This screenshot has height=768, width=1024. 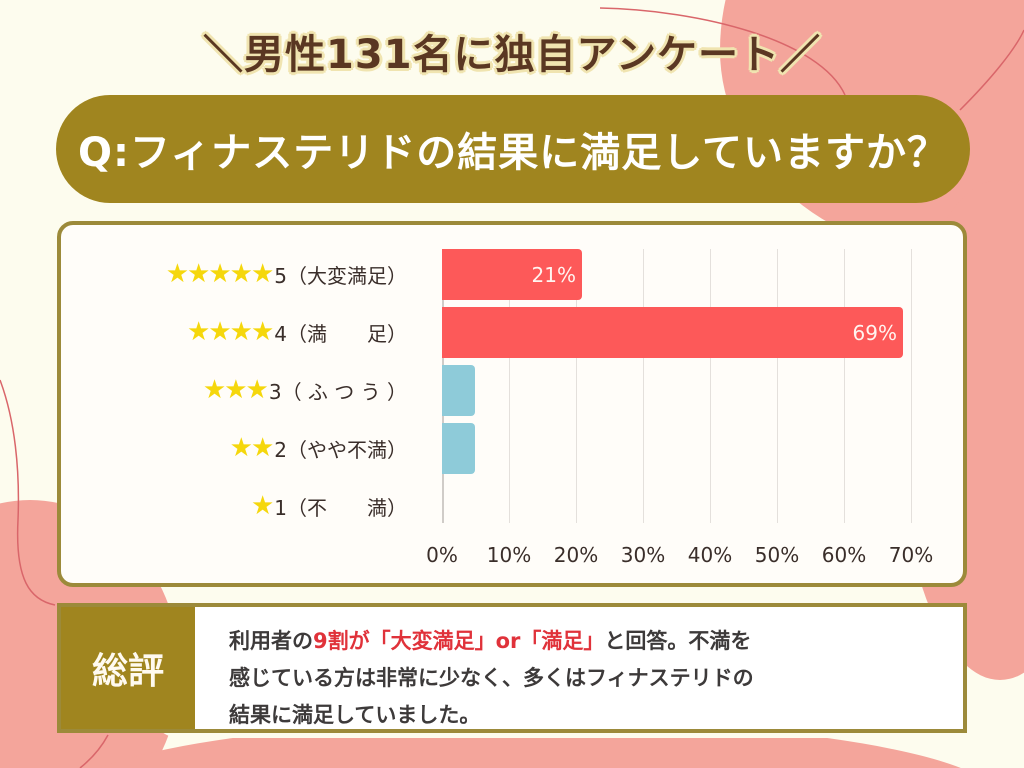 What do you see at coordinates (128, 668) in the screenshot?
I see `summary-title: 総評` at bounding box center [128, 668].